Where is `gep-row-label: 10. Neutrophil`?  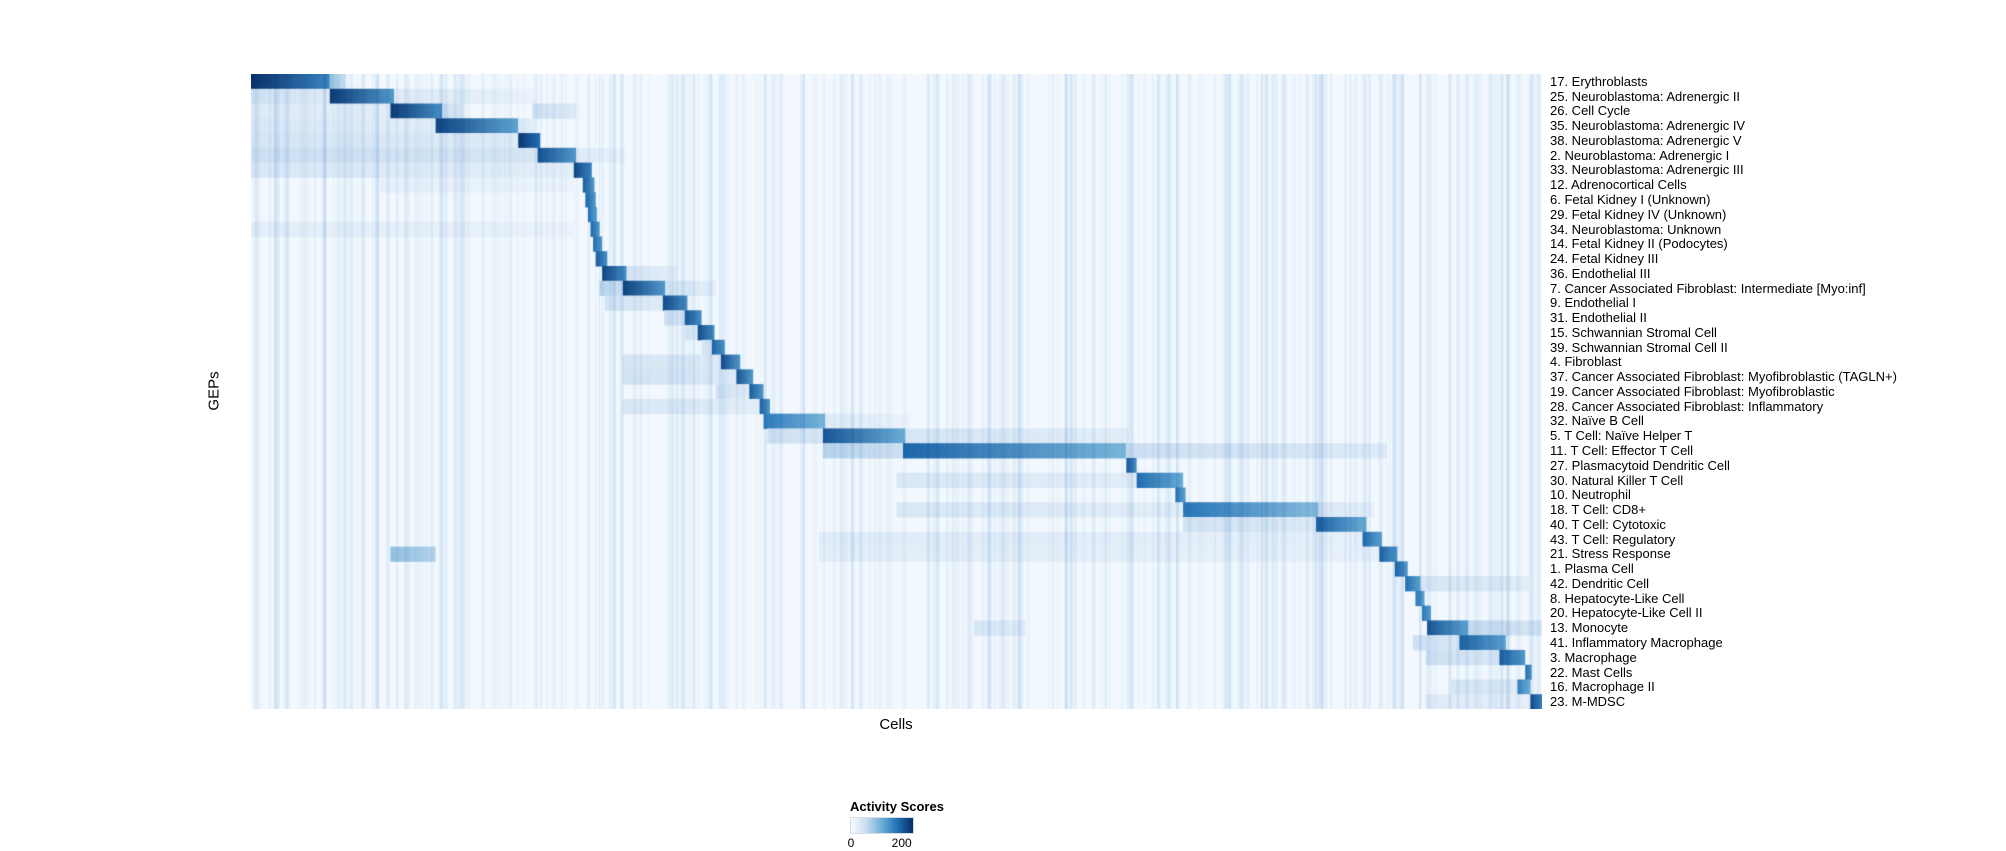 gep-row-label: 10. Neutrophil is located at coordinates (1590, 495).